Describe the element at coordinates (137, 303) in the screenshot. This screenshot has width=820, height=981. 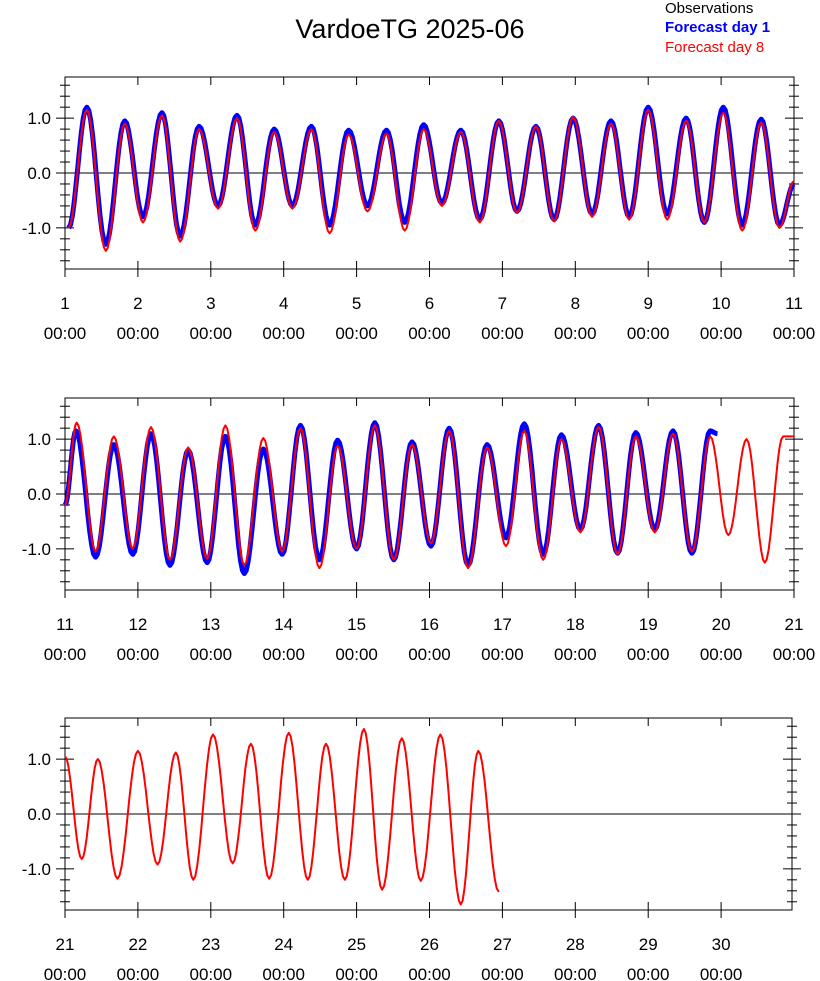
I see `panel1-xtick-day-label: 2` at that location.